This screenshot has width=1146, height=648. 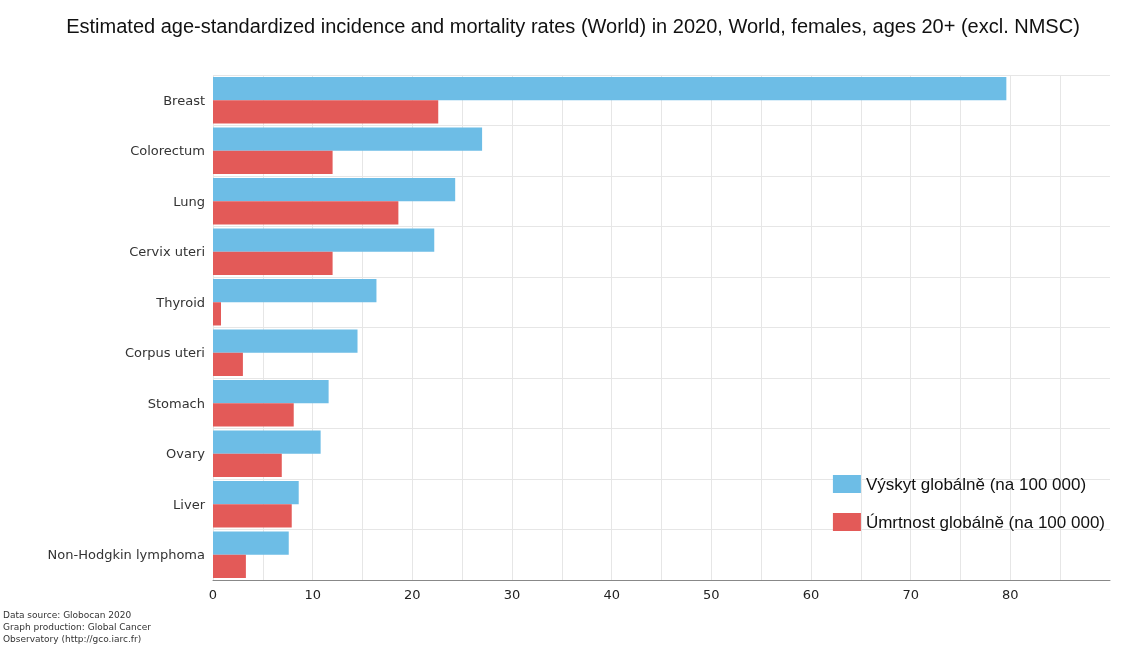 What do you see at coordinates (167, 151) in the screenshot?
I see `y-tick-label: Colorectum` at bounding box center [167, 151].